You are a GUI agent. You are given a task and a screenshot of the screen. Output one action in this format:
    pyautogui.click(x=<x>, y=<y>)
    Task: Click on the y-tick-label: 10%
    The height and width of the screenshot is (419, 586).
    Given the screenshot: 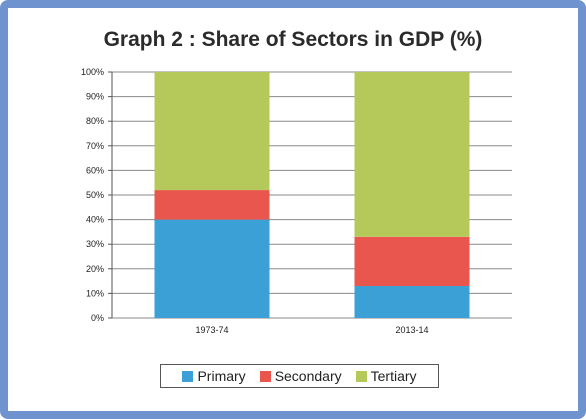 What is the action you would take?
    pyautogui.click(x=95, y=293)
    